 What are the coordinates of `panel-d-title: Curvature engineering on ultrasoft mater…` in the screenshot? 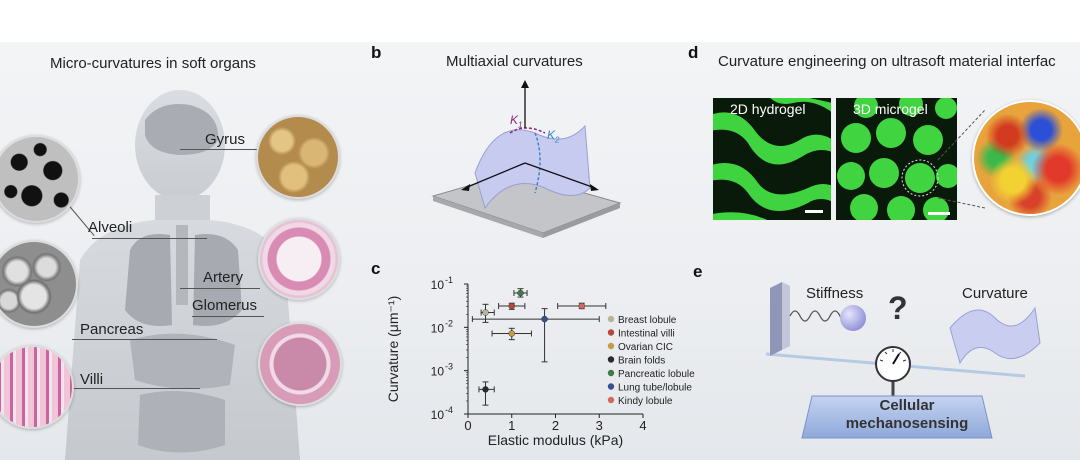 It's located at (887, 61).